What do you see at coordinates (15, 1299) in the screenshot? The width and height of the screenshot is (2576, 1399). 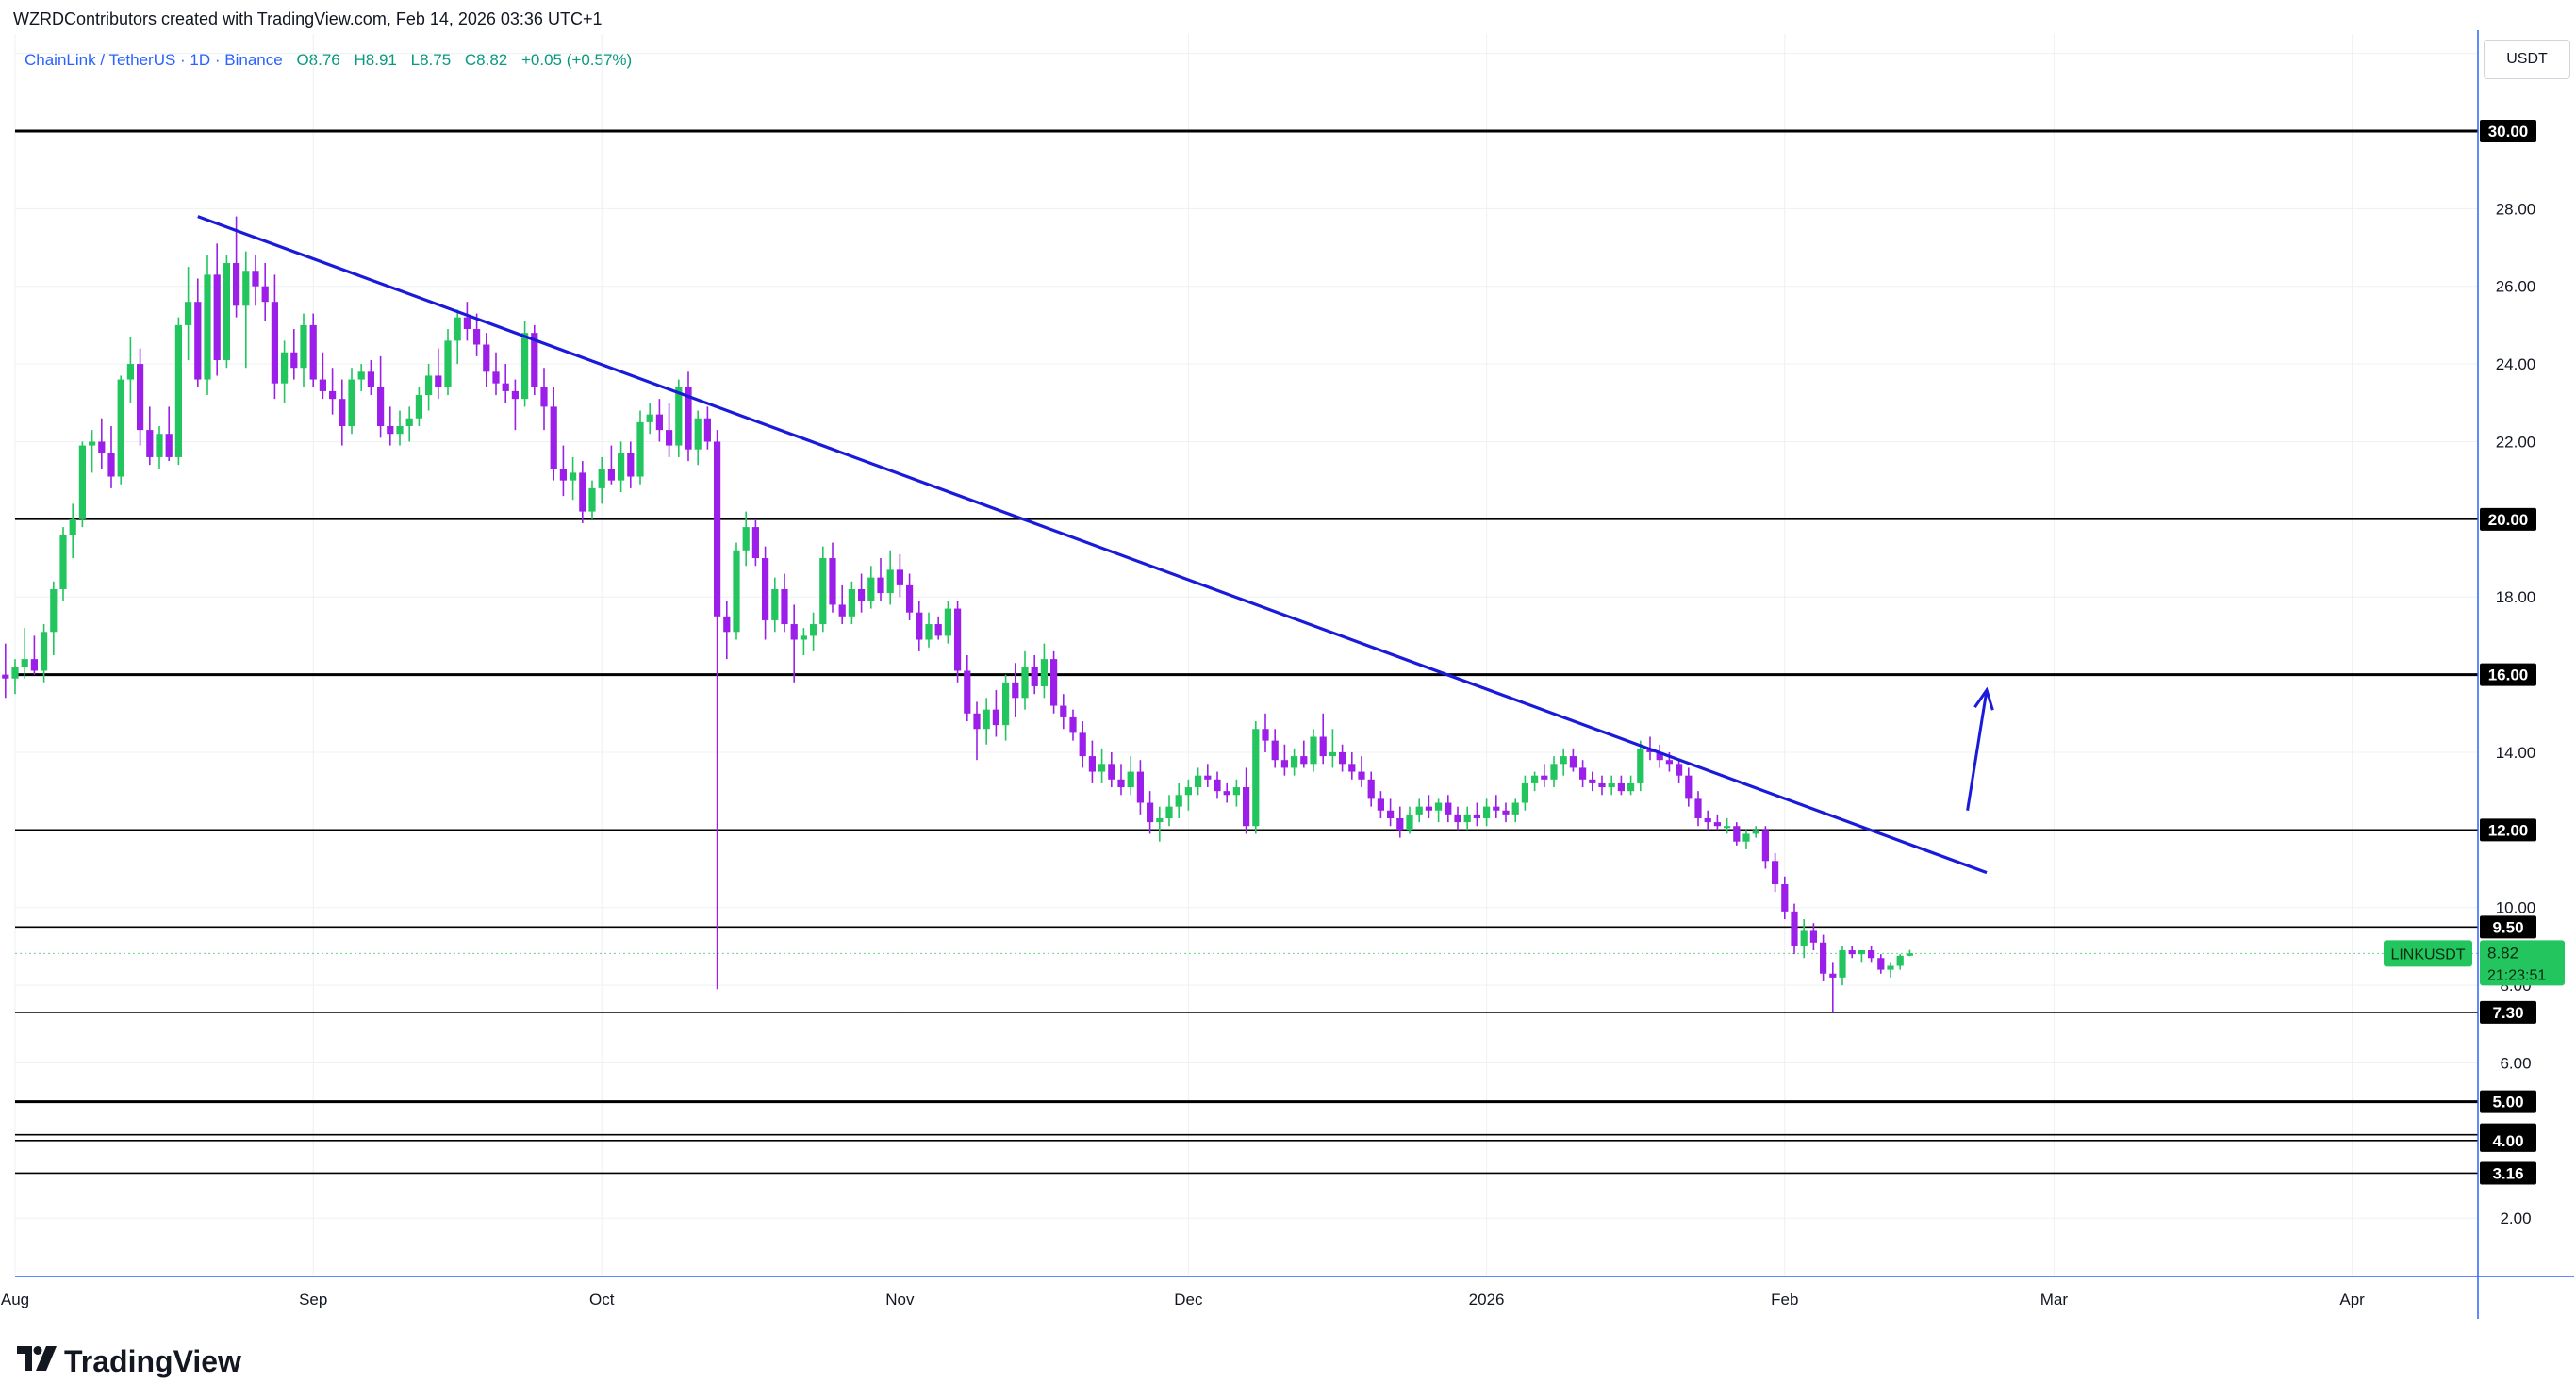 I see `time-tick-label: Aug` at bounding box center [15, 1299].